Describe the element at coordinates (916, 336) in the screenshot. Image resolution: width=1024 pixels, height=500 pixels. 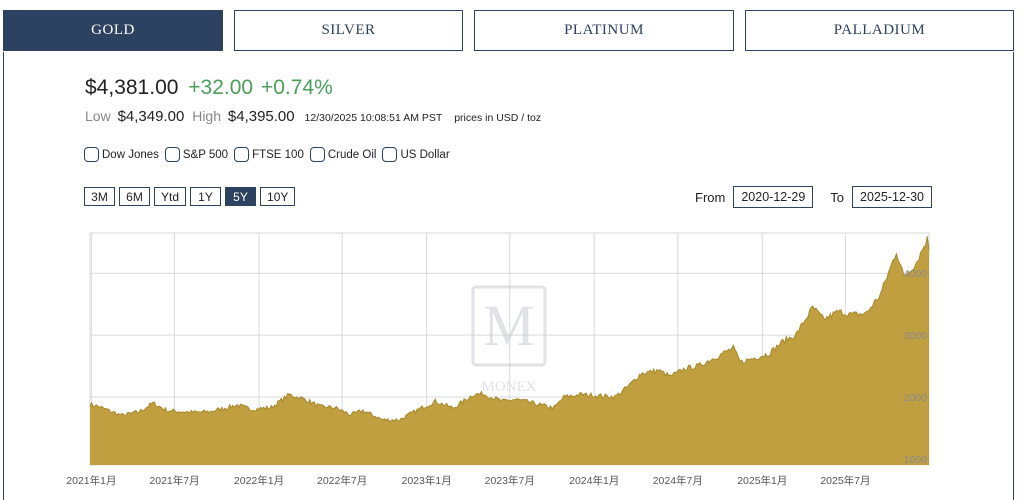
I see `y-tick-label: 3000` at that location.